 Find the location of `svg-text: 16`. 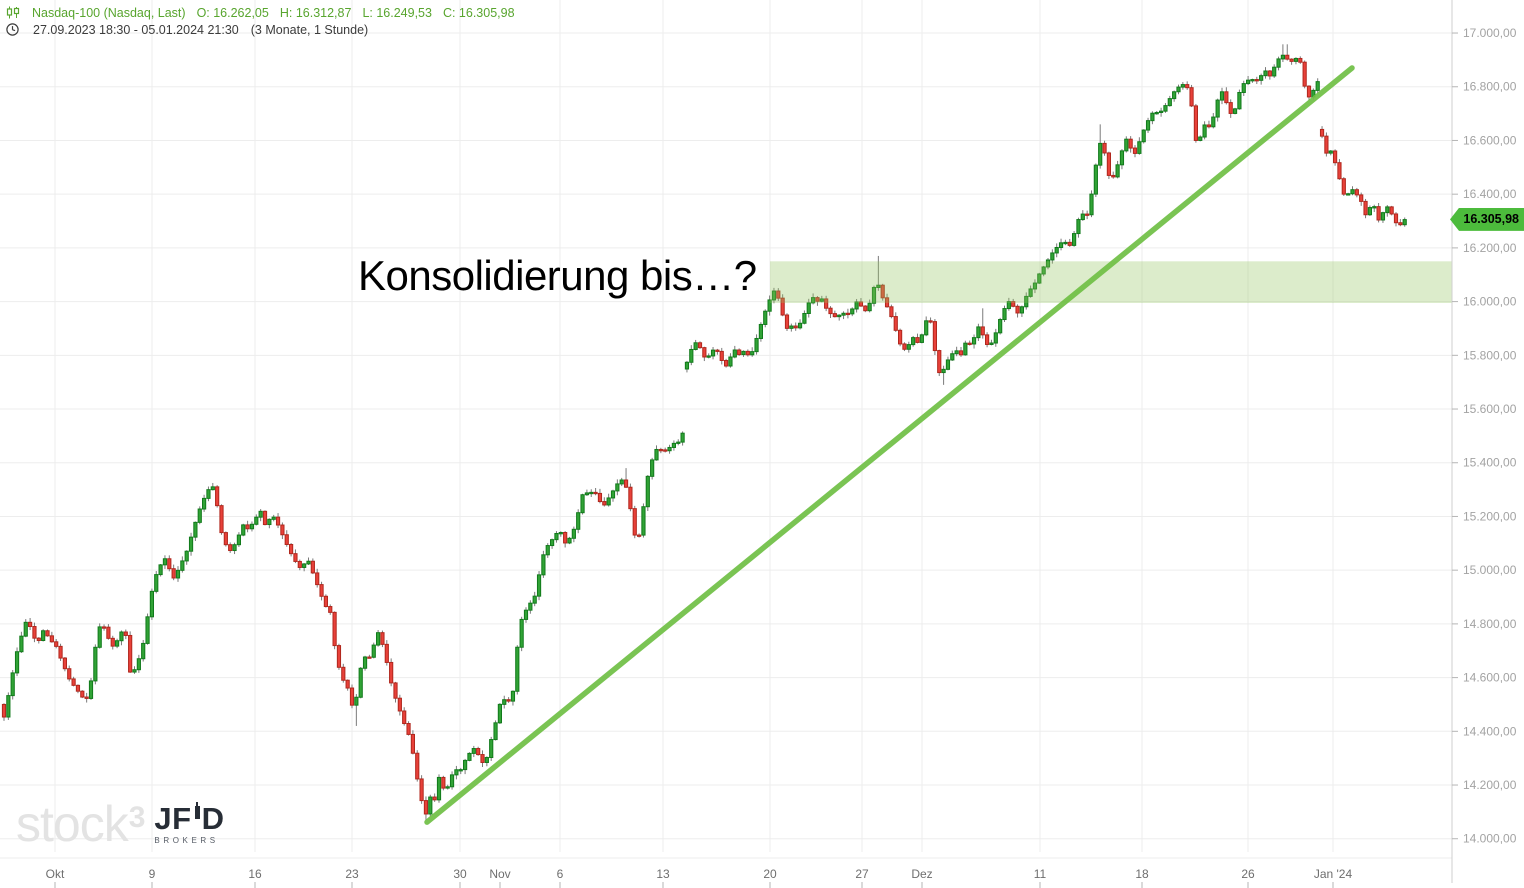

svg-text: 16 is located at coordinates (255, 874).